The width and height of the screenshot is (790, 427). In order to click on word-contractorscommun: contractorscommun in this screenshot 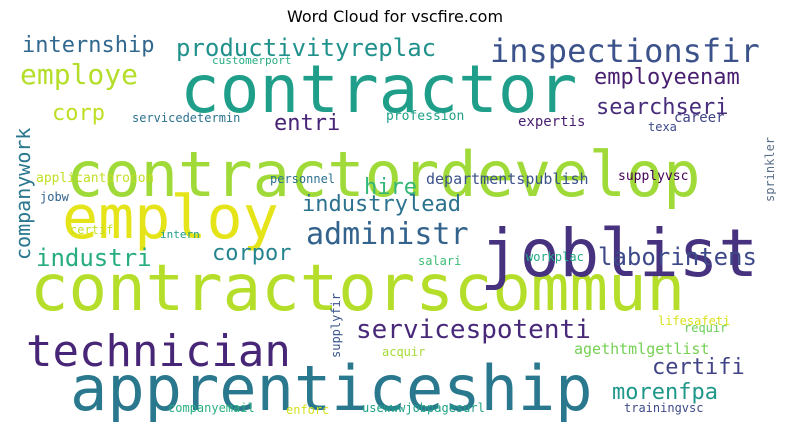, I will do `click(357, 289)`.